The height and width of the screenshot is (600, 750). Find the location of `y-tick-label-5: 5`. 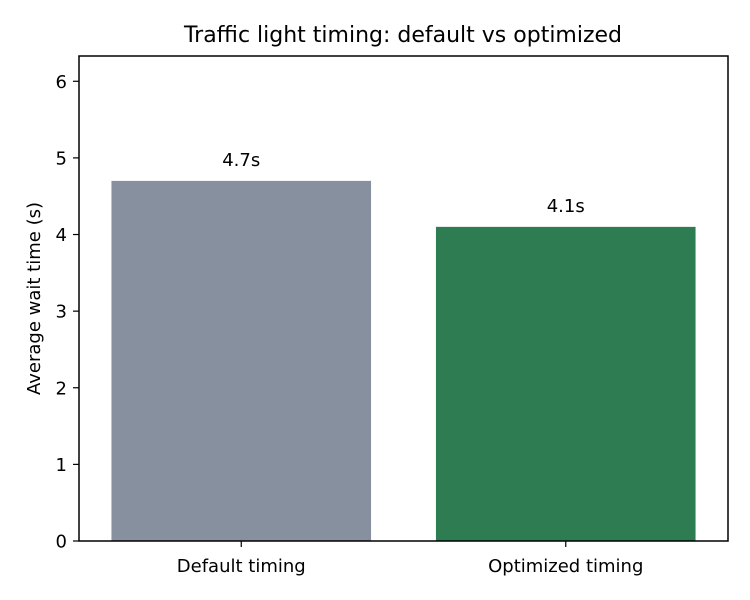

y-tick-label-5: 5 is located at coordinates (61, 158).